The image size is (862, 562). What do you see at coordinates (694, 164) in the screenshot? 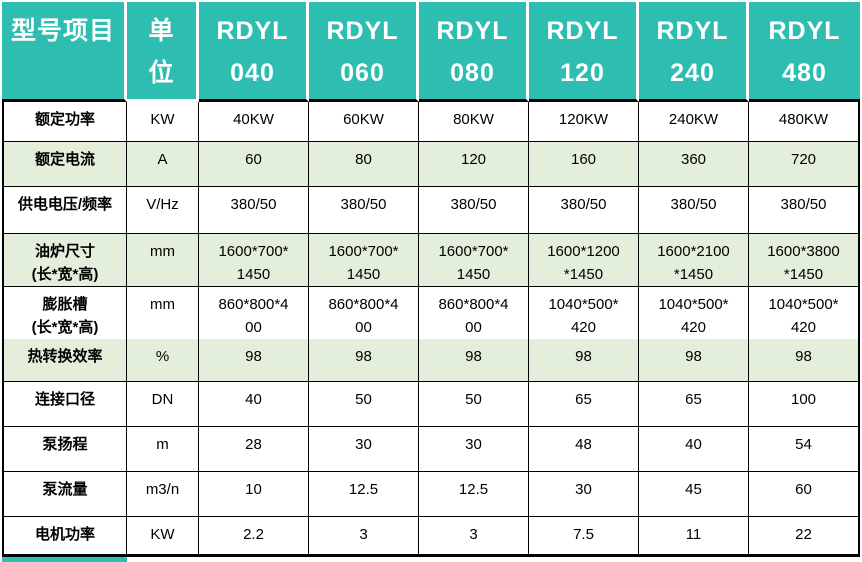
I see `spec-value: 360` at bounding box center [694, 164].